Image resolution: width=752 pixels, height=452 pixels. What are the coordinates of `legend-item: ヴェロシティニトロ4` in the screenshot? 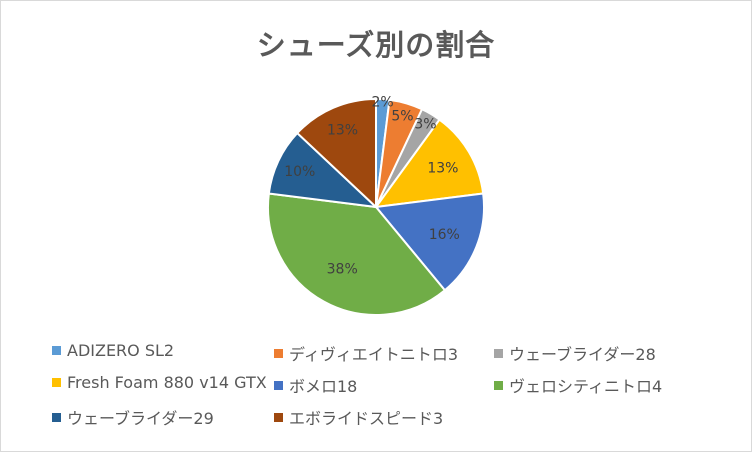 It's located at (578, 385).